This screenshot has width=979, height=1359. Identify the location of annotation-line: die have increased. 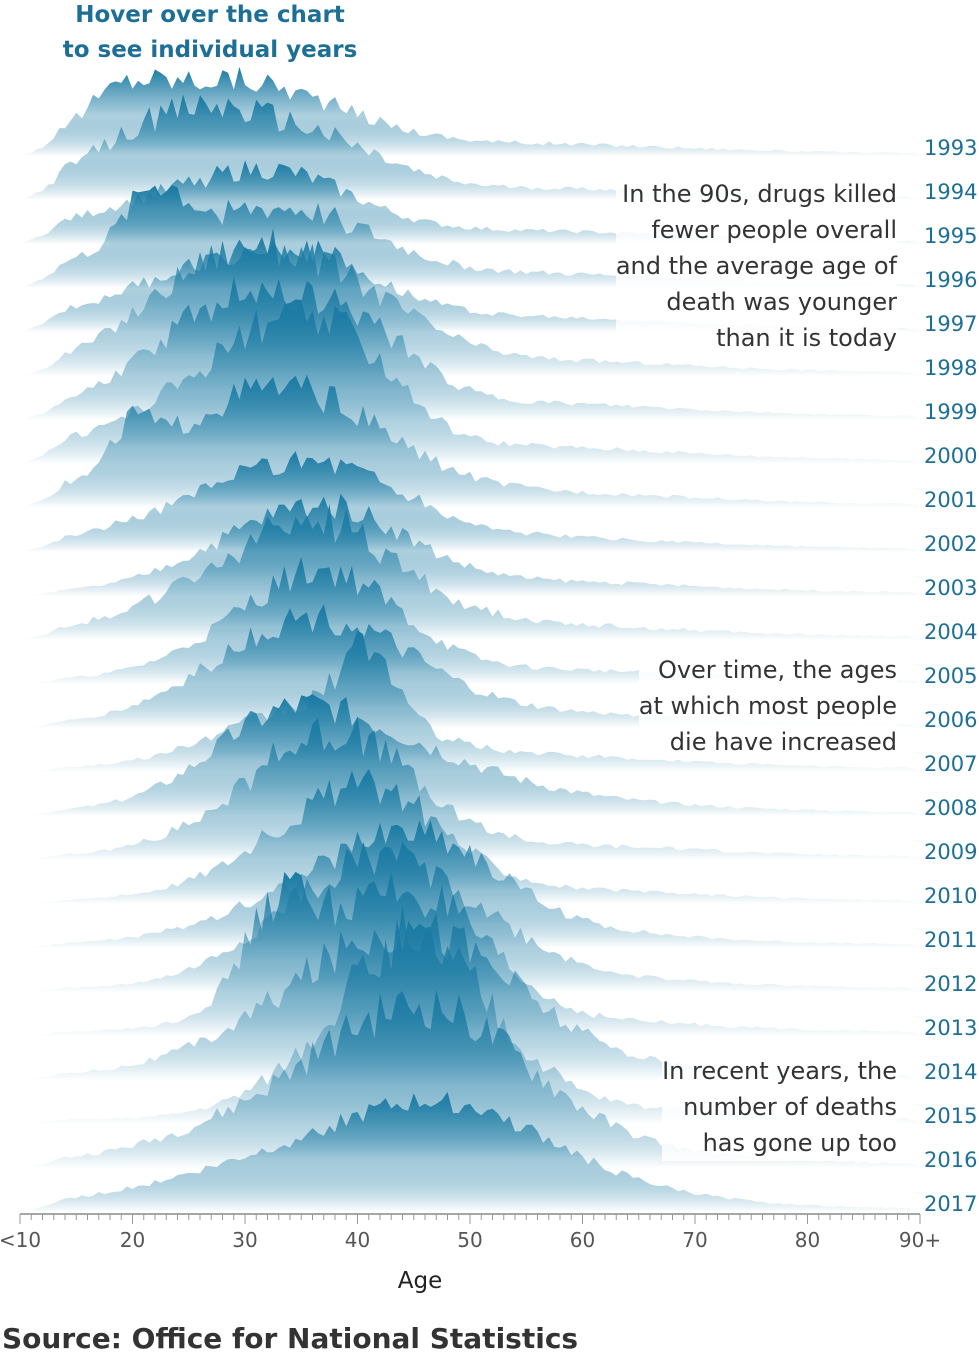
(783, 742).